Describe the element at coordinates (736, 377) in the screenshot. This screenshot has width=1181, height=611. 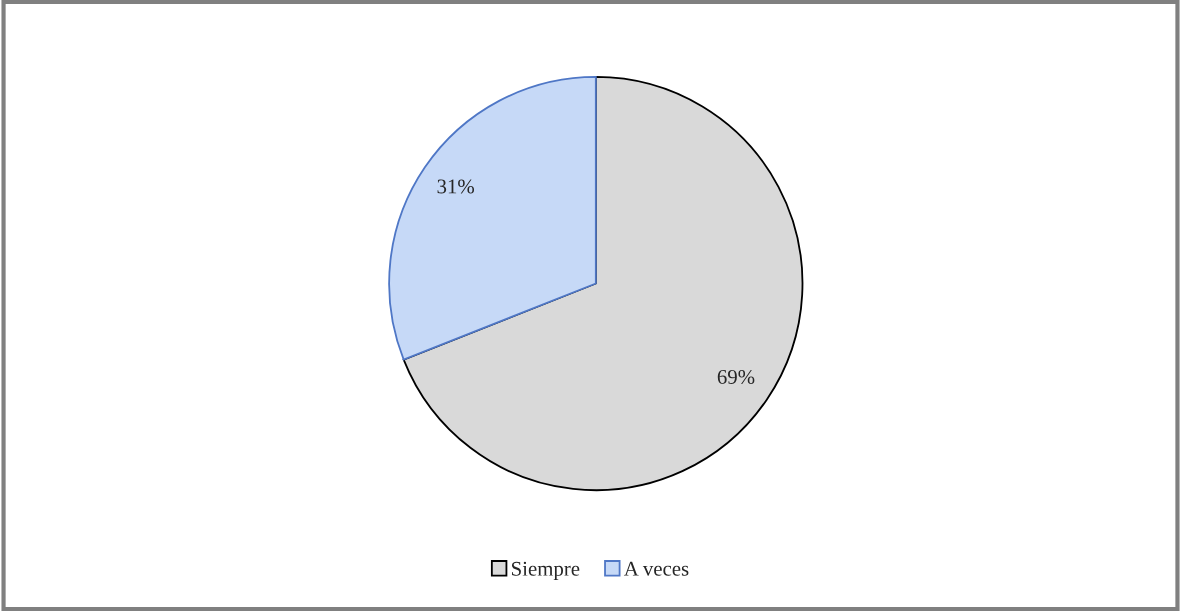
I see `data-label: 69%` at that location.